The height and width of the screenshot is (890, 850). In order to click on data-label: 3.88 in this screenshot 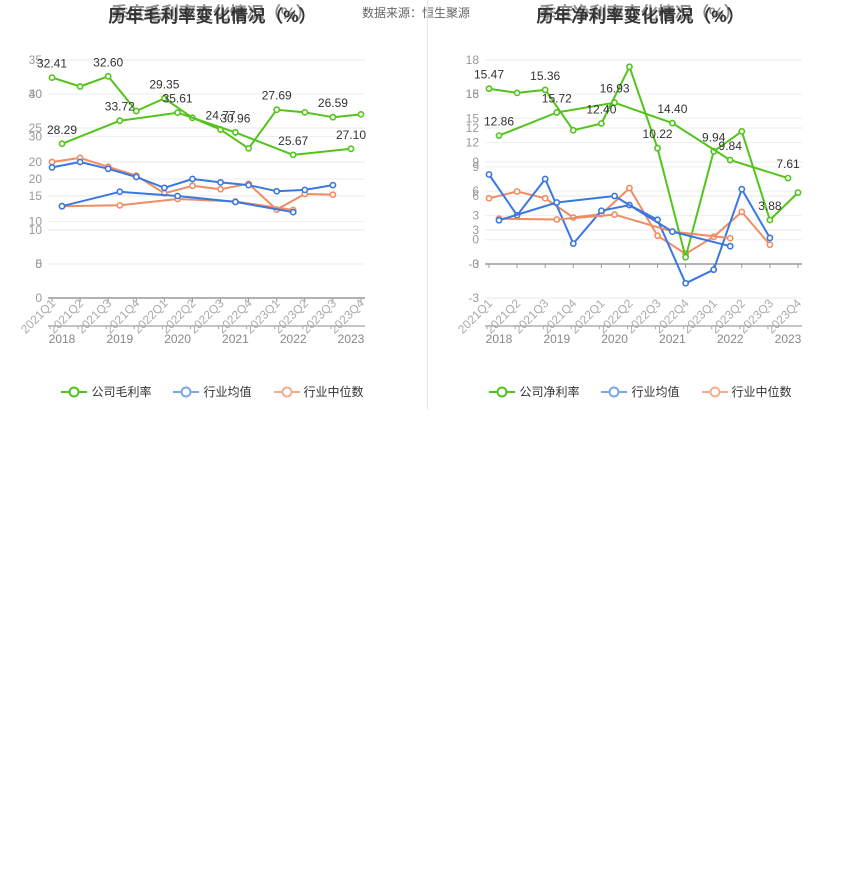, I will do `click(770, 206)`.